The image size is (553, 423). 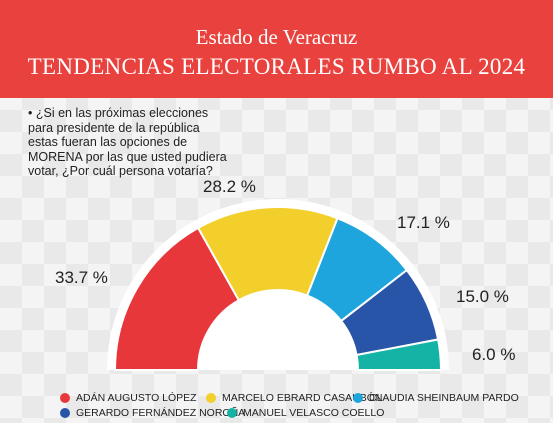 I want to click on legend-item-gerardo: GERARDO FERNÁNDEZ NOROÑA, so click(x=152, y=413).